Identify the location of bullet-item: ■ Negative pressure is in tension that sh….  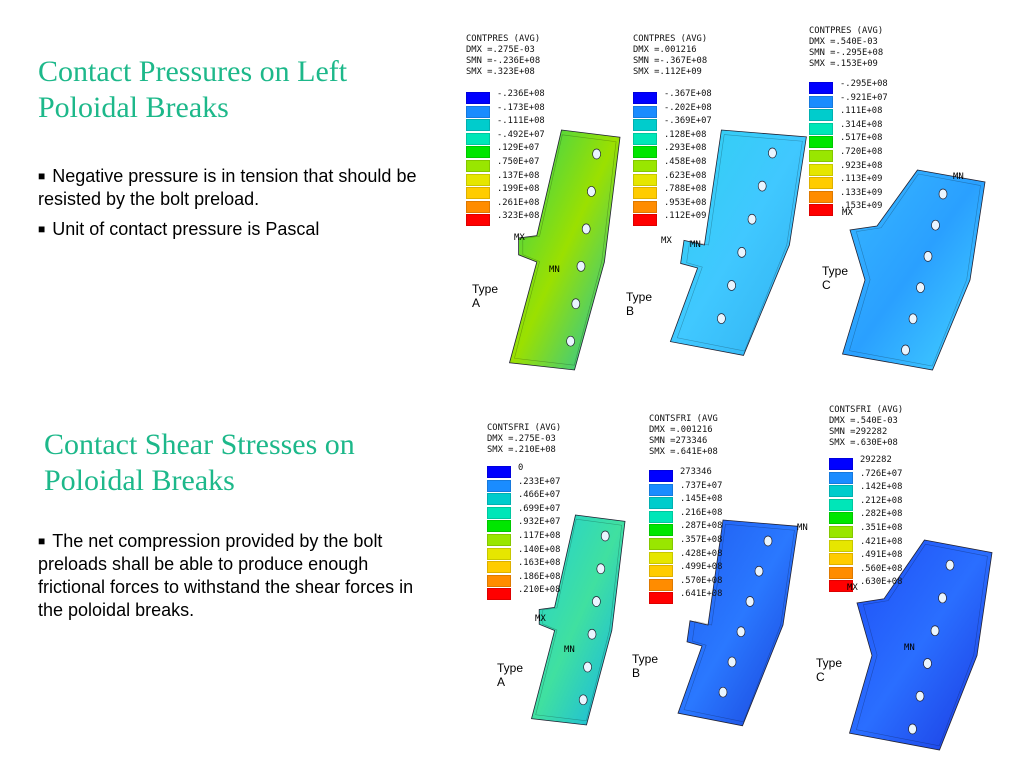
(227, 187).